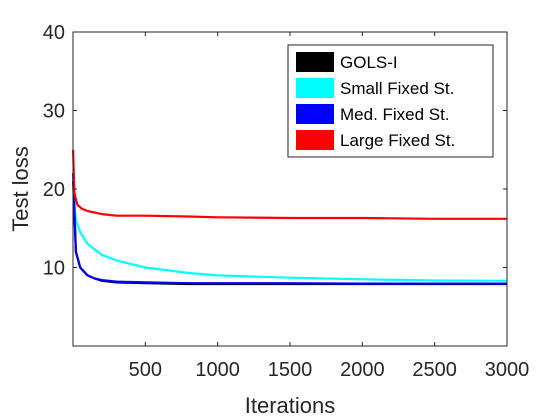 The width and height of the screenshot is (560, 420). Describe the element at coordinates (54, 190) in the screenshot. I see `y-tick-label: 20` at that location.